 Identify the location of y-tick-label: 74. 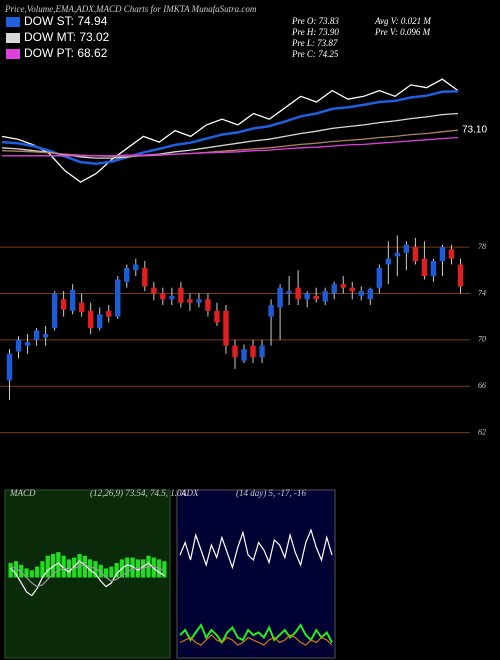
(482, 292).